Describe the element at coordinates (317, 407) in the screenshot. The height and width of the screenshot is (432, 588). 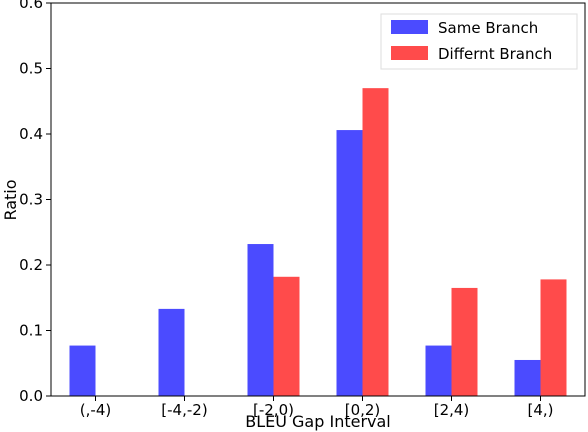
I see `x-axis-ticks: (,-4) [-4,-2) [-2,0) [0,2) [2,4) [4,)` at that location.